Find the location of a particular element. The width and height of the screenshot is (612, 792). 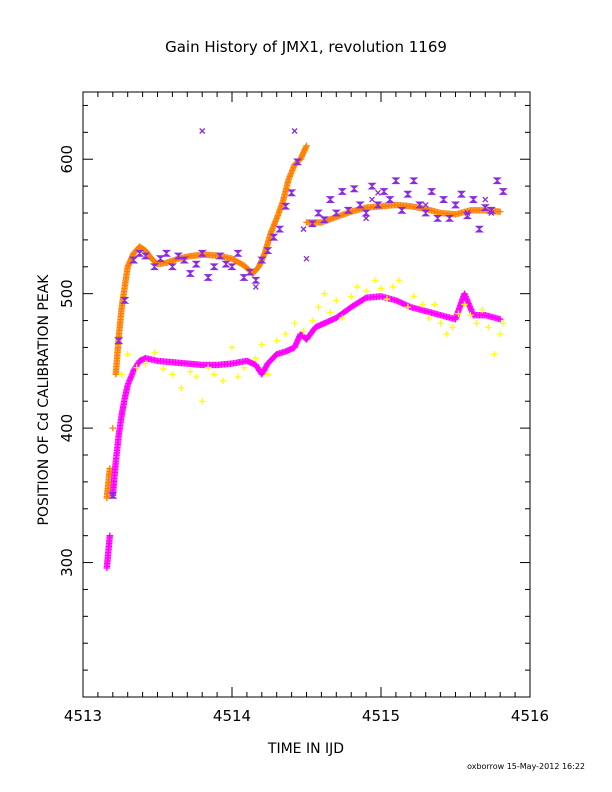

y-tick-label: 600 is located at coordinates (67, 159).